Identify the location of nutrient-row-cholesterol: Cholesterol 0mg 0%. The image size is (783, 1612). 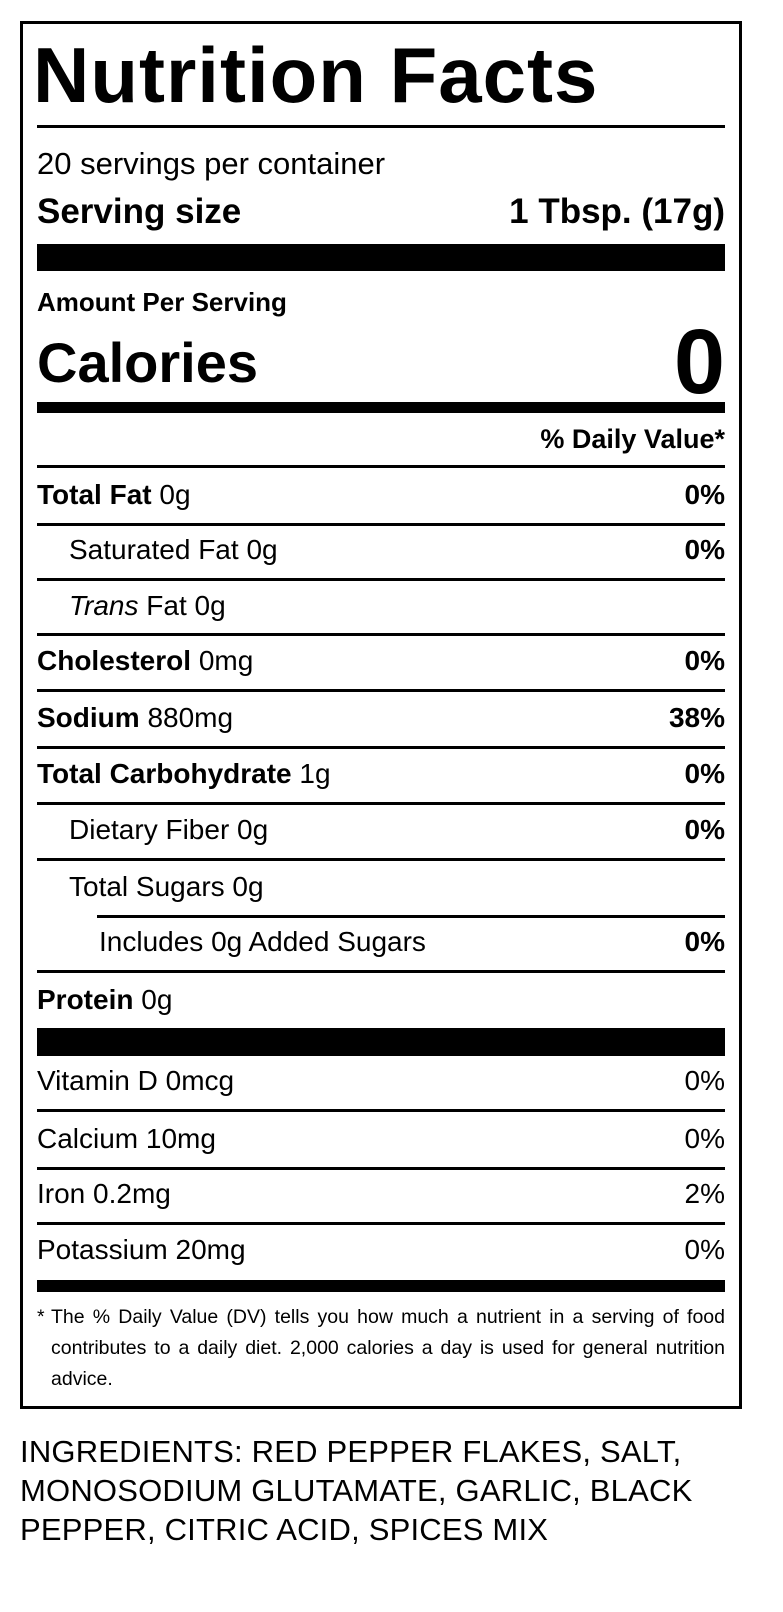
(381, 660).